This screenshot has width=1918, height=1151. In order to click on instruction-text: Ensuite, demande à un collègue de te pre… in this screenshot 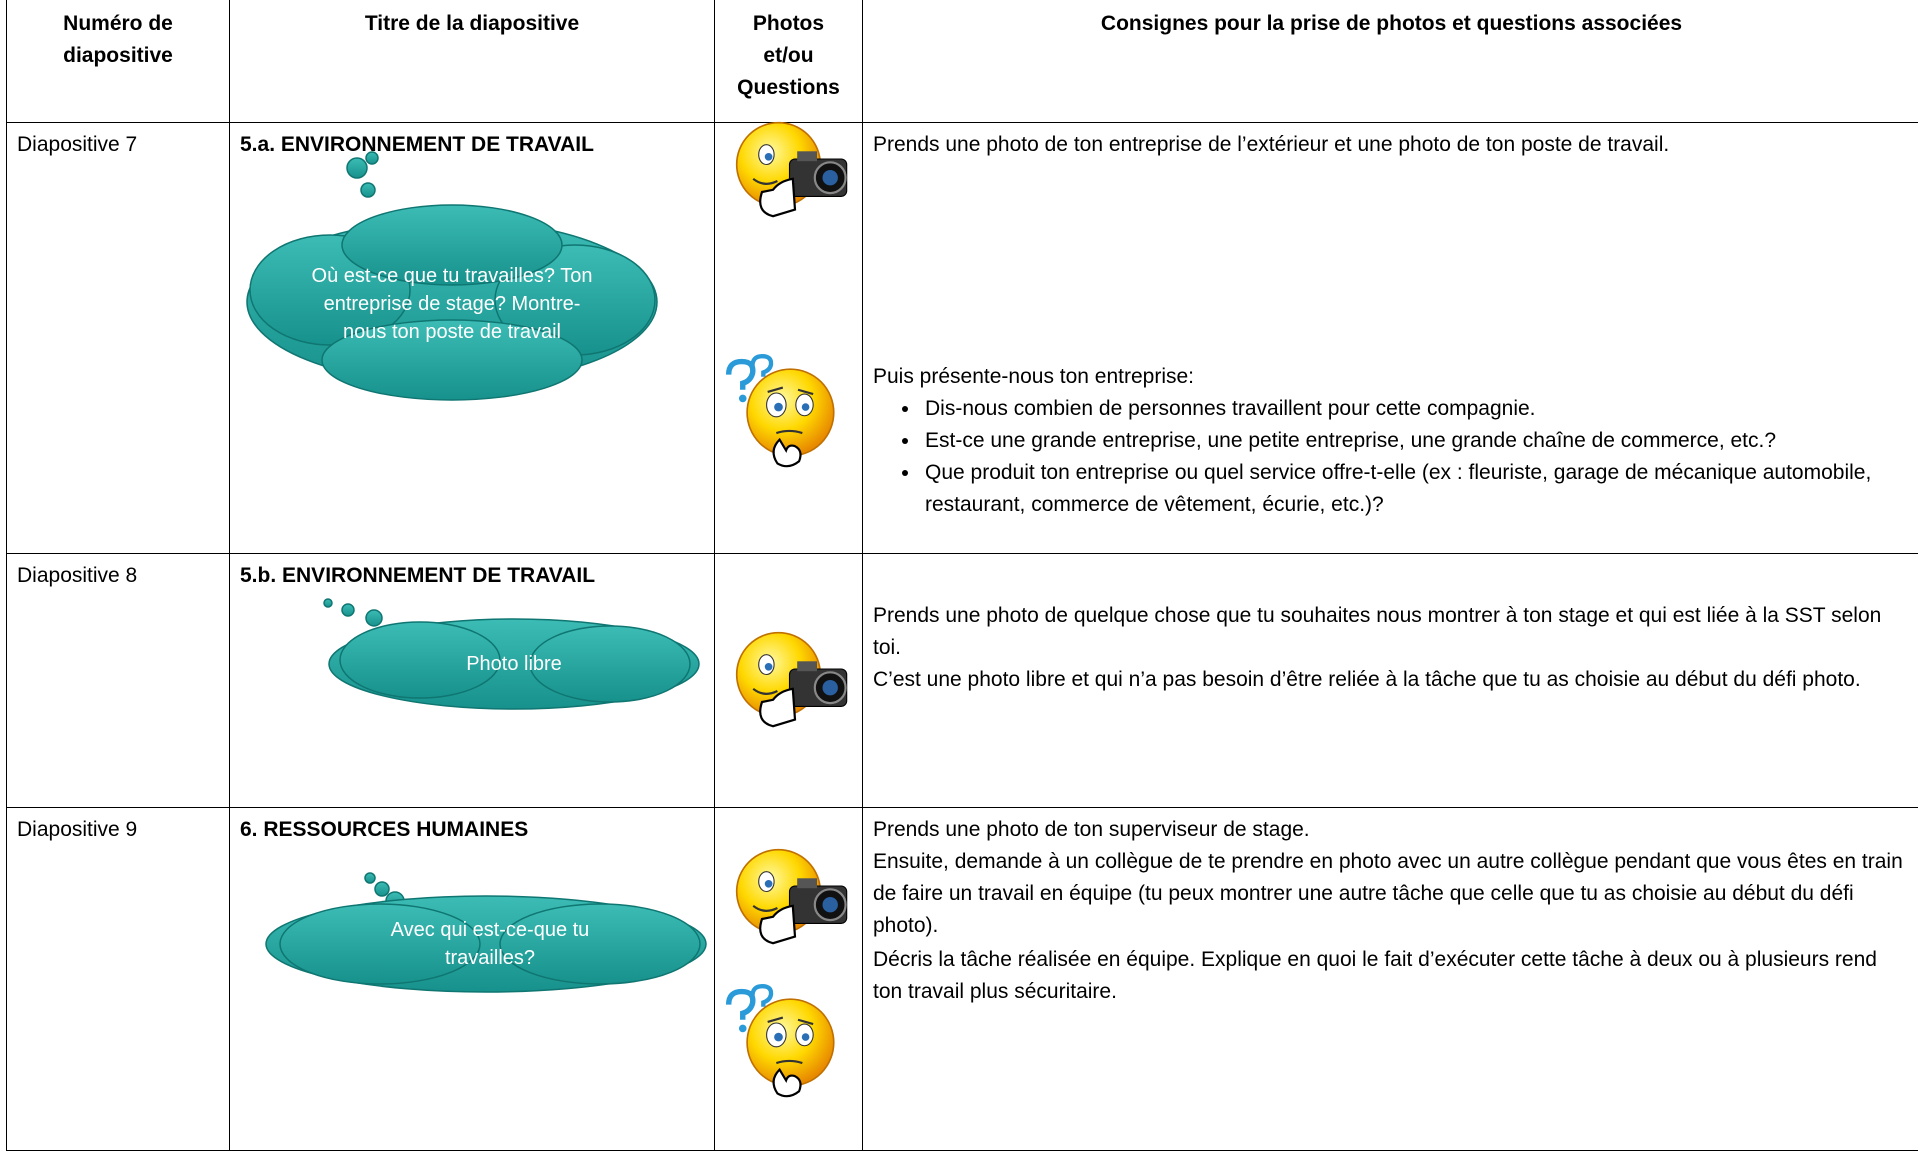, I will do `click(1391, 894)`.